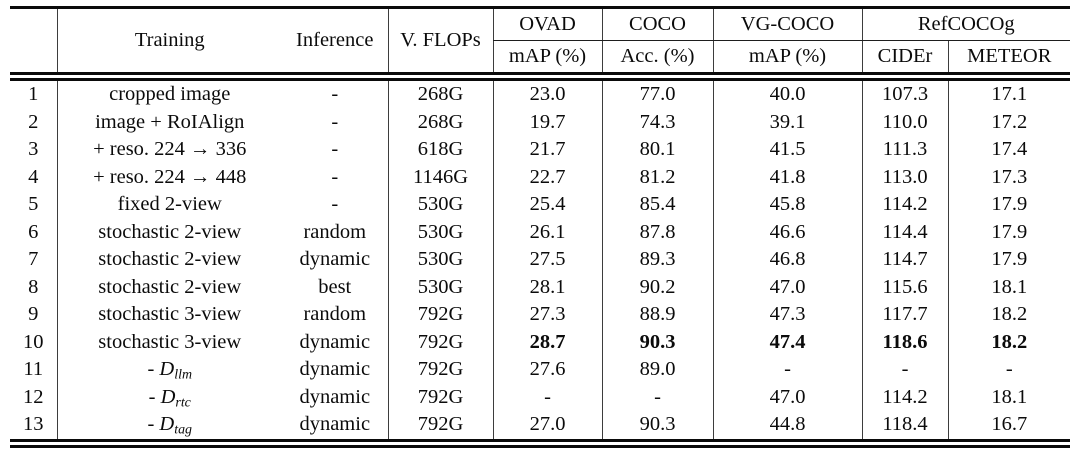 The image size is (1080, 451). I want to click on cell-ovad: 28.7, so click(547, 342).